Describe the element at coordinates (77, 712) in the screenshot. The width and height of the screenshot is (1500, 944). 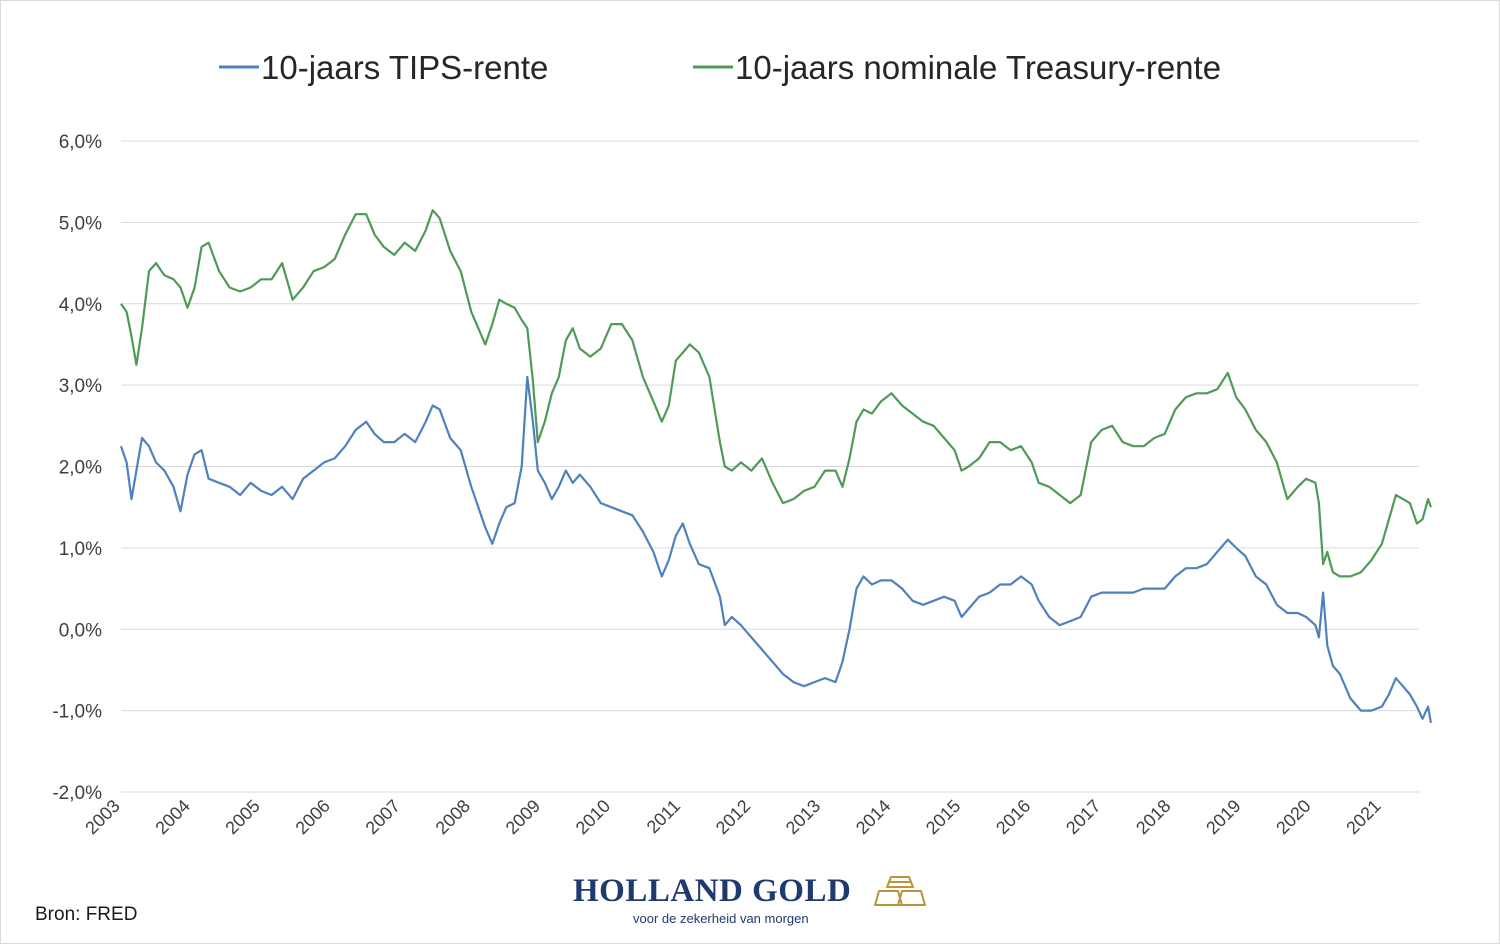
I see `y-tick-label: -1,0%` at that location.